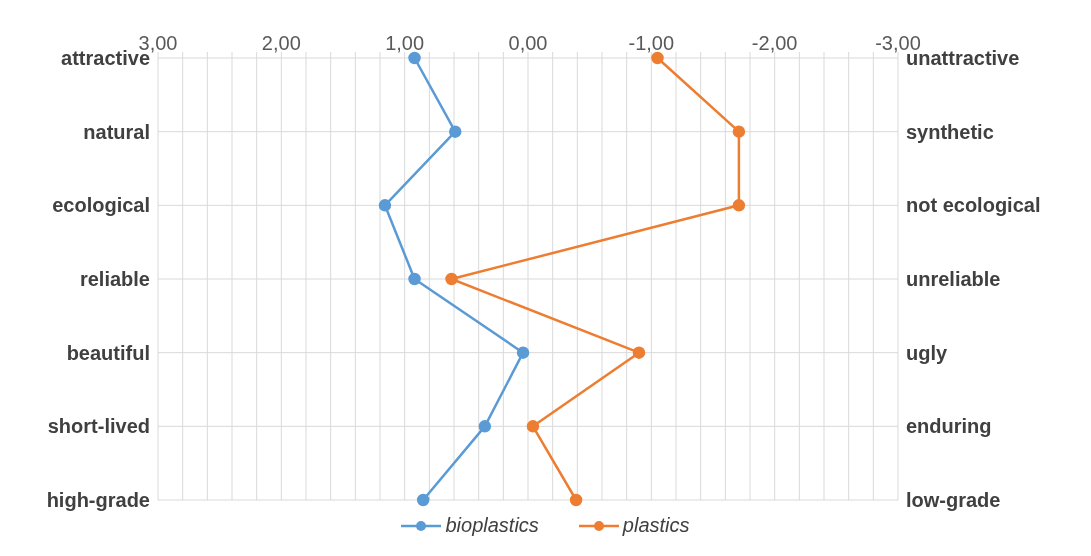  Describe the element at coordinates (927, 352) in the screenshot. I see `y2-tick-label: ugly` at that location.